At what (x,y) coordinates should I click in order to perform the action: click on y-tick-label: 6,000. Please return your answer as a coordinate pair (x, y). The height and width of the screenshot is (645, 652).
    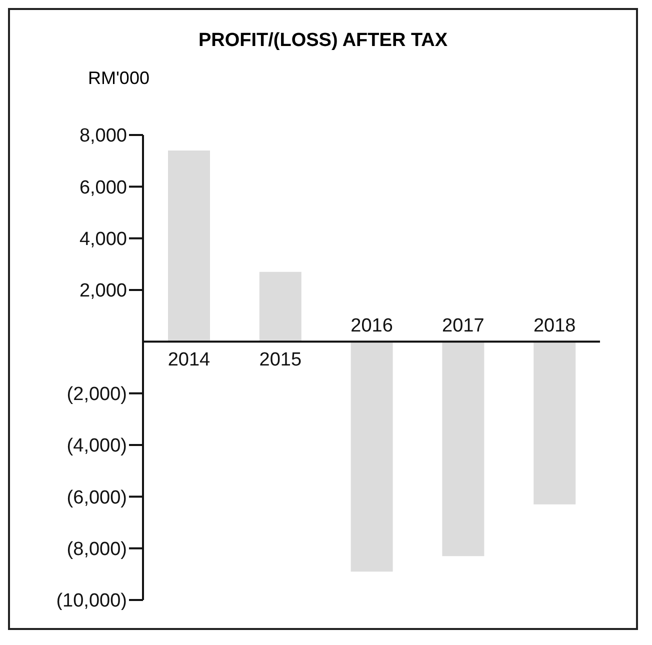
    Looking at the image, I should click on (103, 187).